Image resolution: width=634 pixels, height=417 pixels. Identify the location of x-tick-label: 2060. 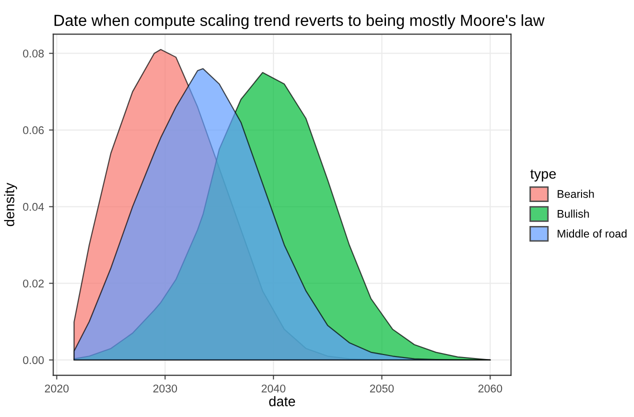
(490, 388).